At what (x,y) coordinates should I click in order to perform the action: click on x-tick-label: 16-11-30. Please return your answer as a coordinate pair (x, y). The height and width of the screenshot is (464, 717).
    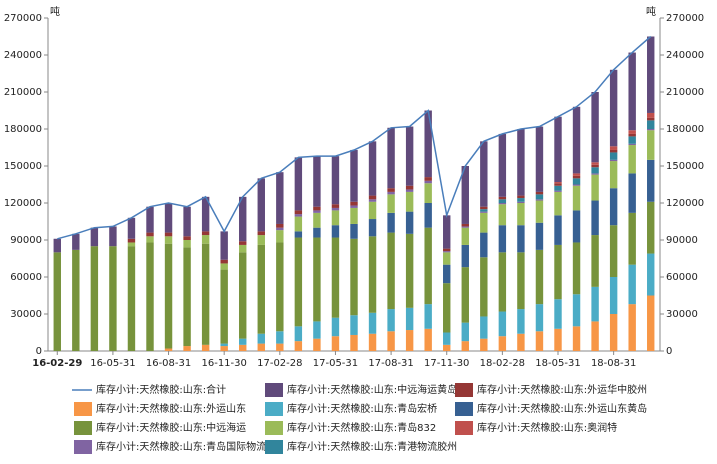
    Looking at the image, I should click on (223, 363).